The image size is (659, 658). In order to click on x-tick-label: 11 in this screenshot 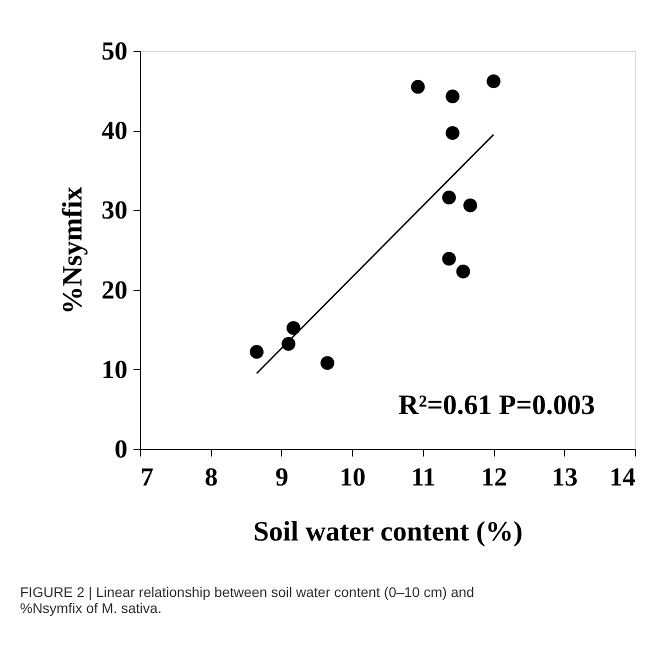, I will do `click(423, 477)`.